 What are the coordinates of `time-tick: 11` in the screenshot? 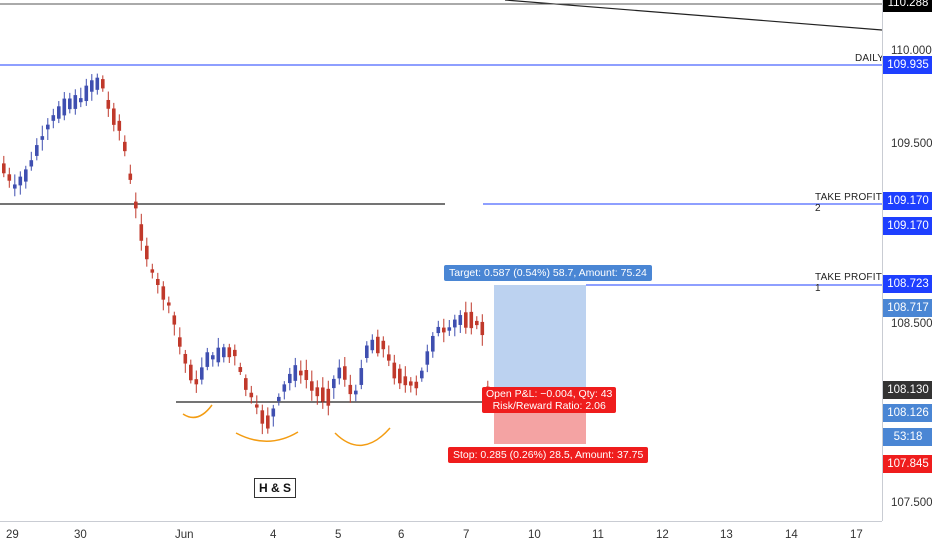 It's located at (598, 535).